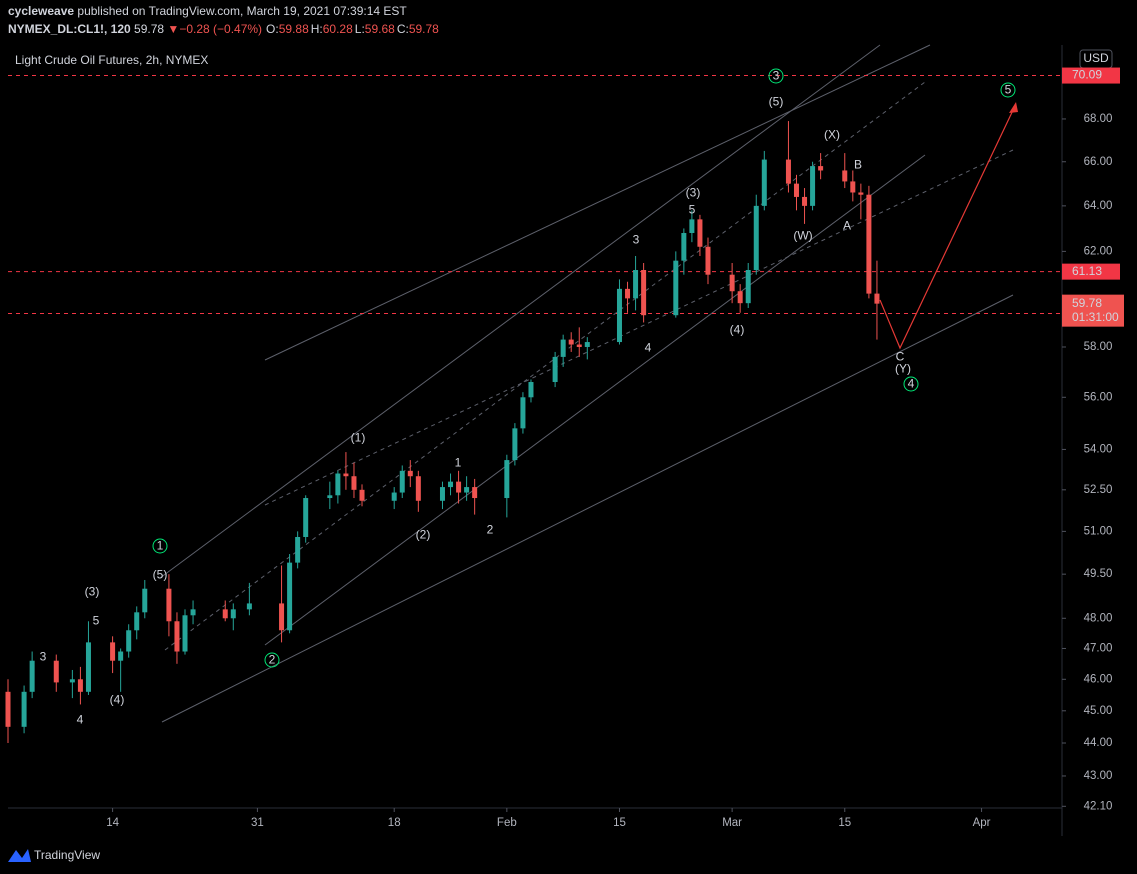  Describe the element at coordinates (160, 546) in the screenshot. I see `wave-label: 1` at that location.